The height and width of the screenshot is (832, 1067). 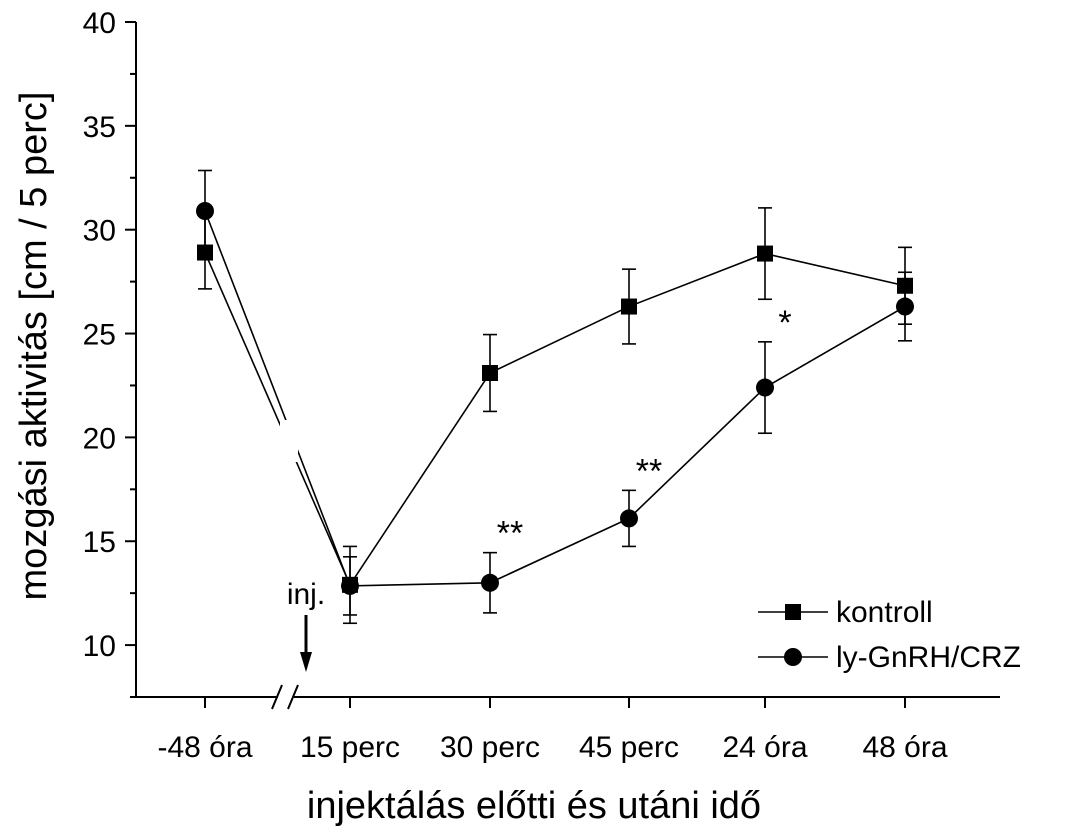 I want to click on legend-label: kontroll, so click(x=884, y=612).